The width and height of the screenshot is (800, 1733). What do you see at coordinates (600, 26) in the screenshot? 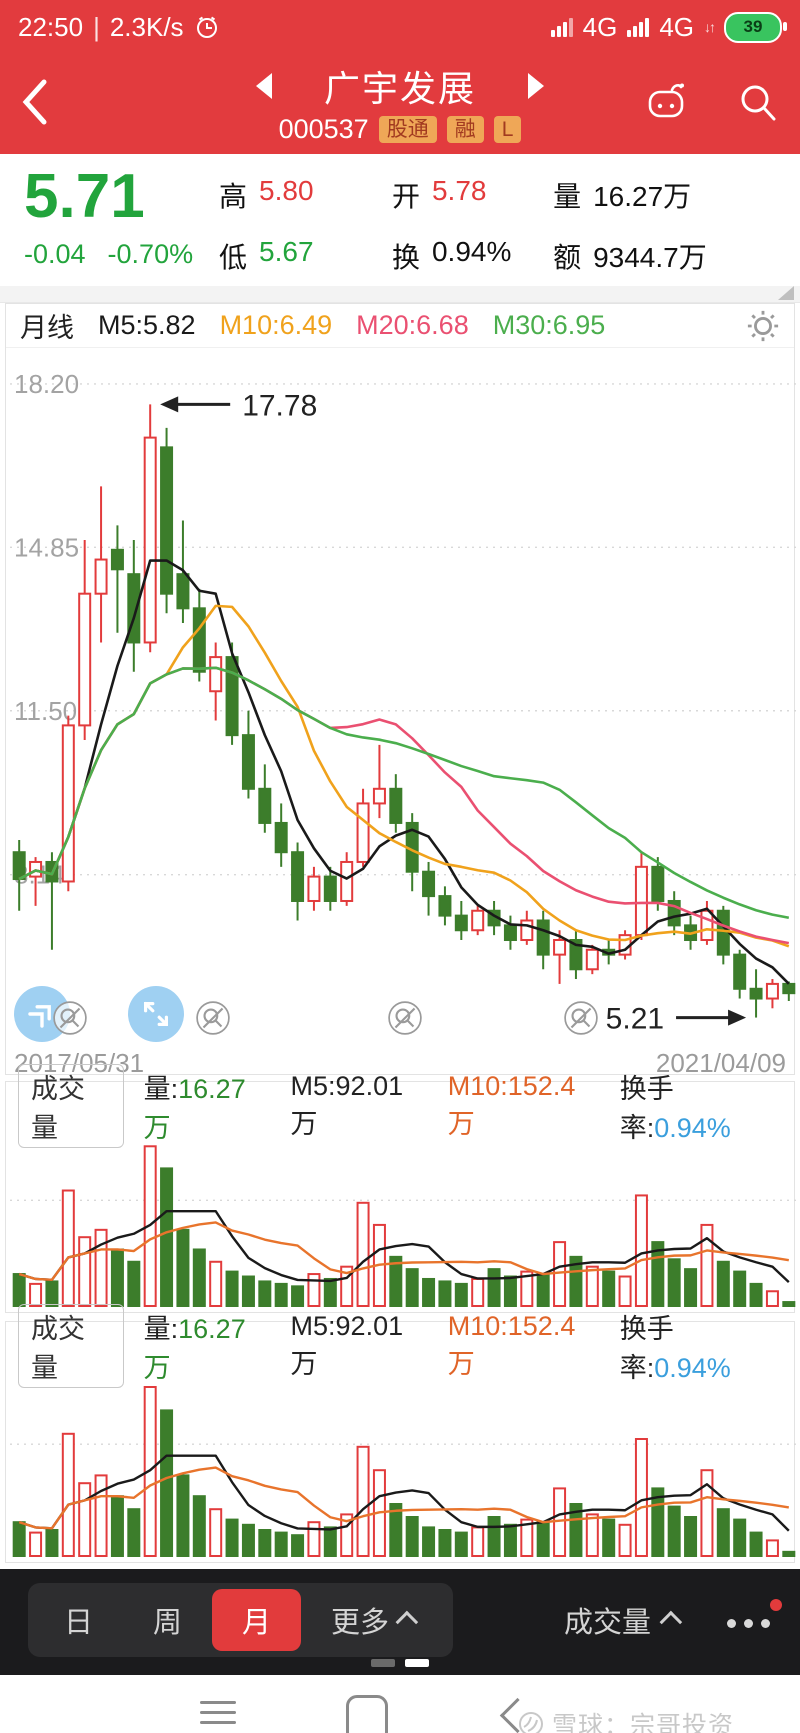
I see `network-type-1: 4G` at bounding box center [600, 26].